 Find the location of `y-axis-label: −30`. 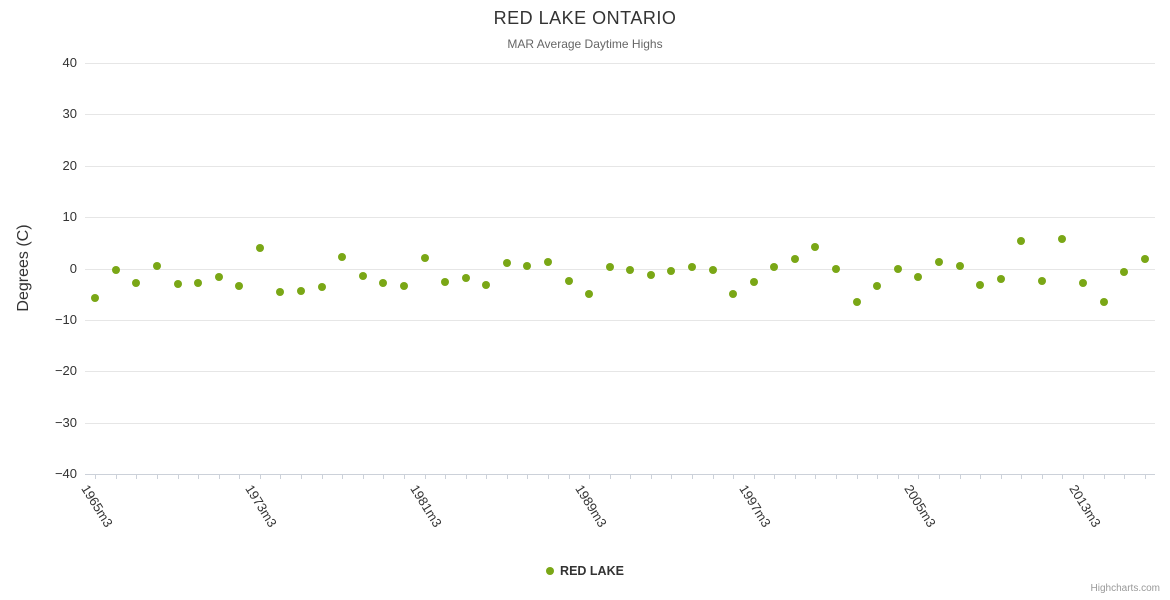

y-axis-label: −30 is located at coordinates (65, 422).